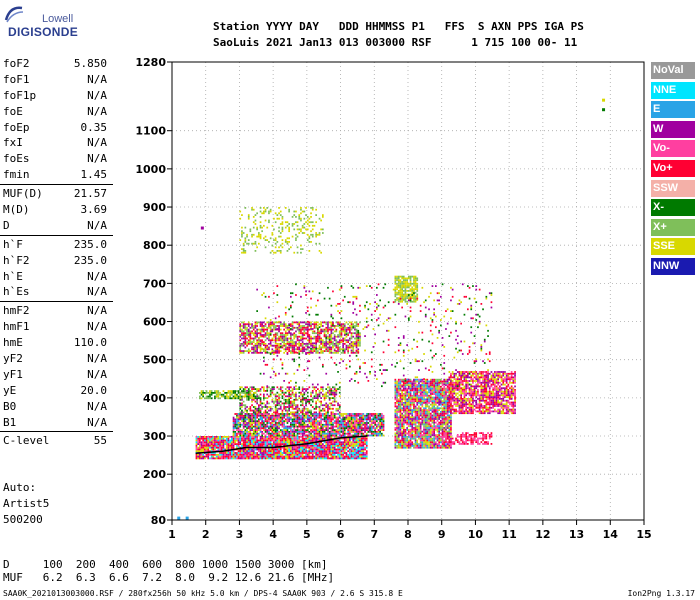  Describe the element at coordinates (94, 127) in the screenshot. I see `parameter-value: 0.35` at that location.